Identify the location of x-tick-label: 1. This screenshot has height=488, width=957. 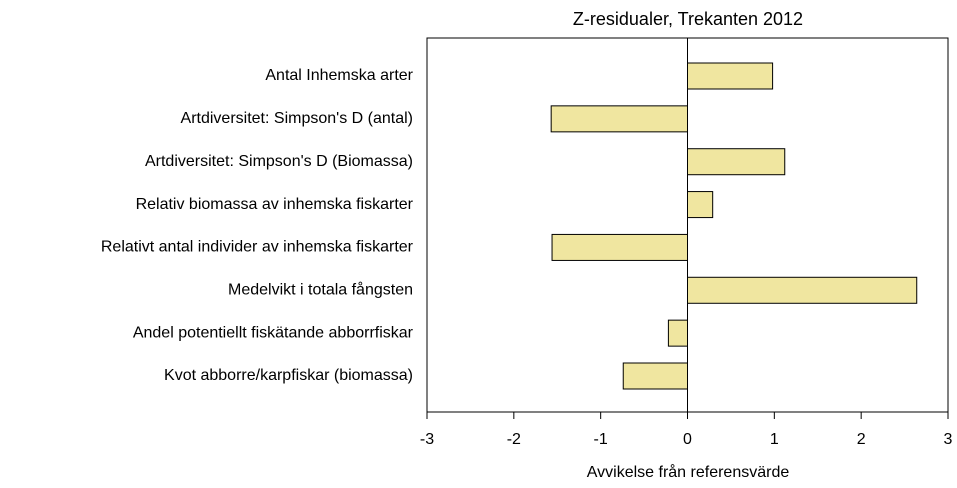
(774, 439).